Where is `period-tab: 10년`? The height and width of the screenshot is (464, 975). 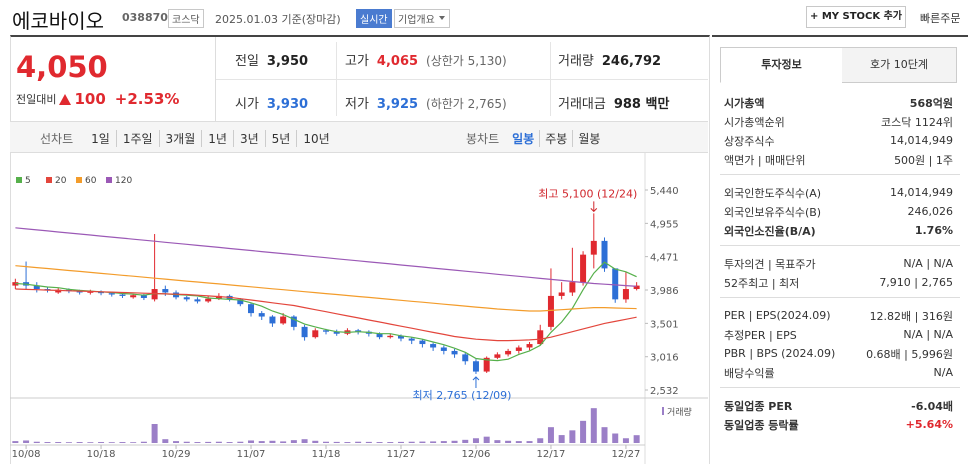
period-tab: 10년 is located at coordinates (315, 138).